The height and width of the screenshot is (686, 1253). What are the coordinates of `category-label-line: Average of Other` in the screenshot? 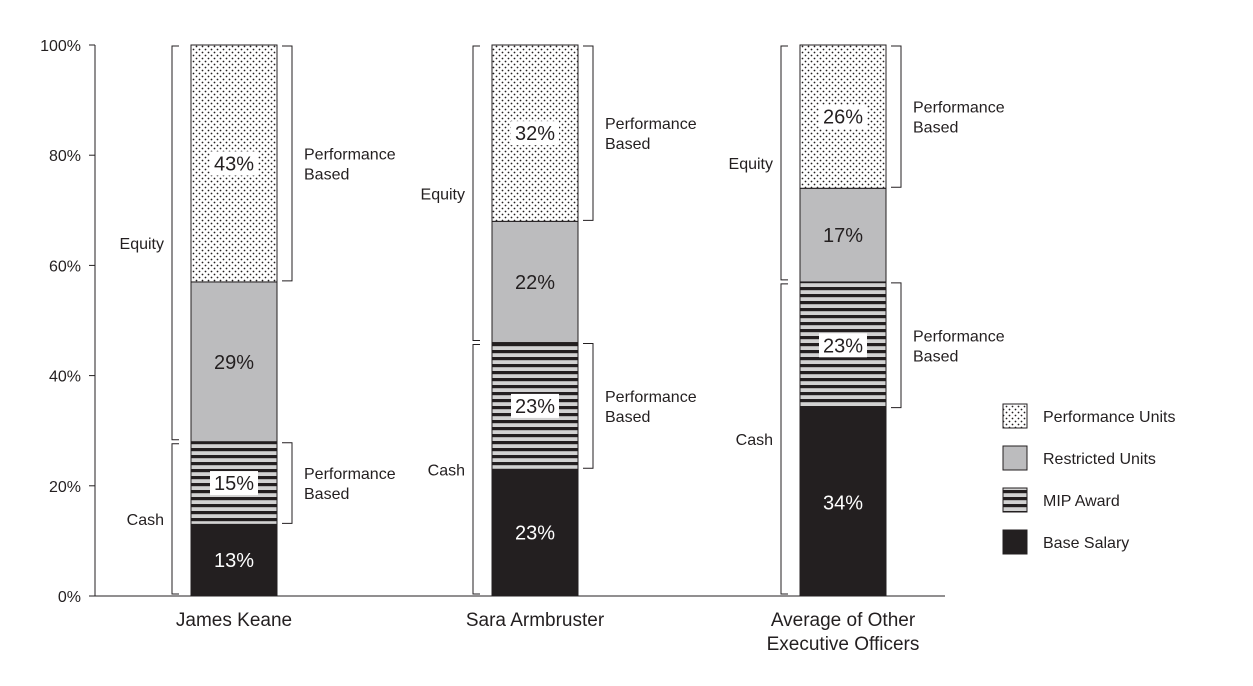 It's located at (843, 620).